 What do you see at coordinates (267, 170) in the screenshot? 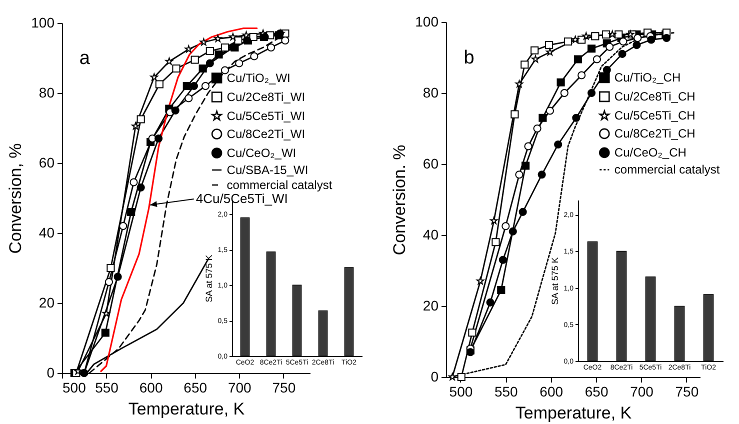
I see `legend-label: Cu/SBA-15_WI` at bounding box center [267, 170].